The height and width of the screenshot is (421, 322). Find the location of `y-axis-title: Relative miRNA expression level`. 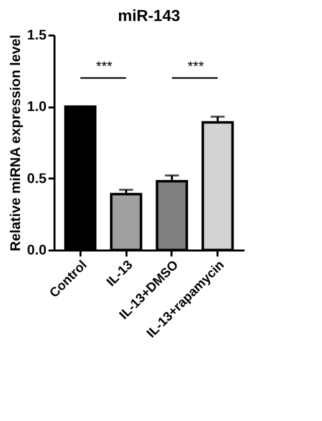

y-axis-title: Relative miRNA expression level is located at coordinates (15, 143).